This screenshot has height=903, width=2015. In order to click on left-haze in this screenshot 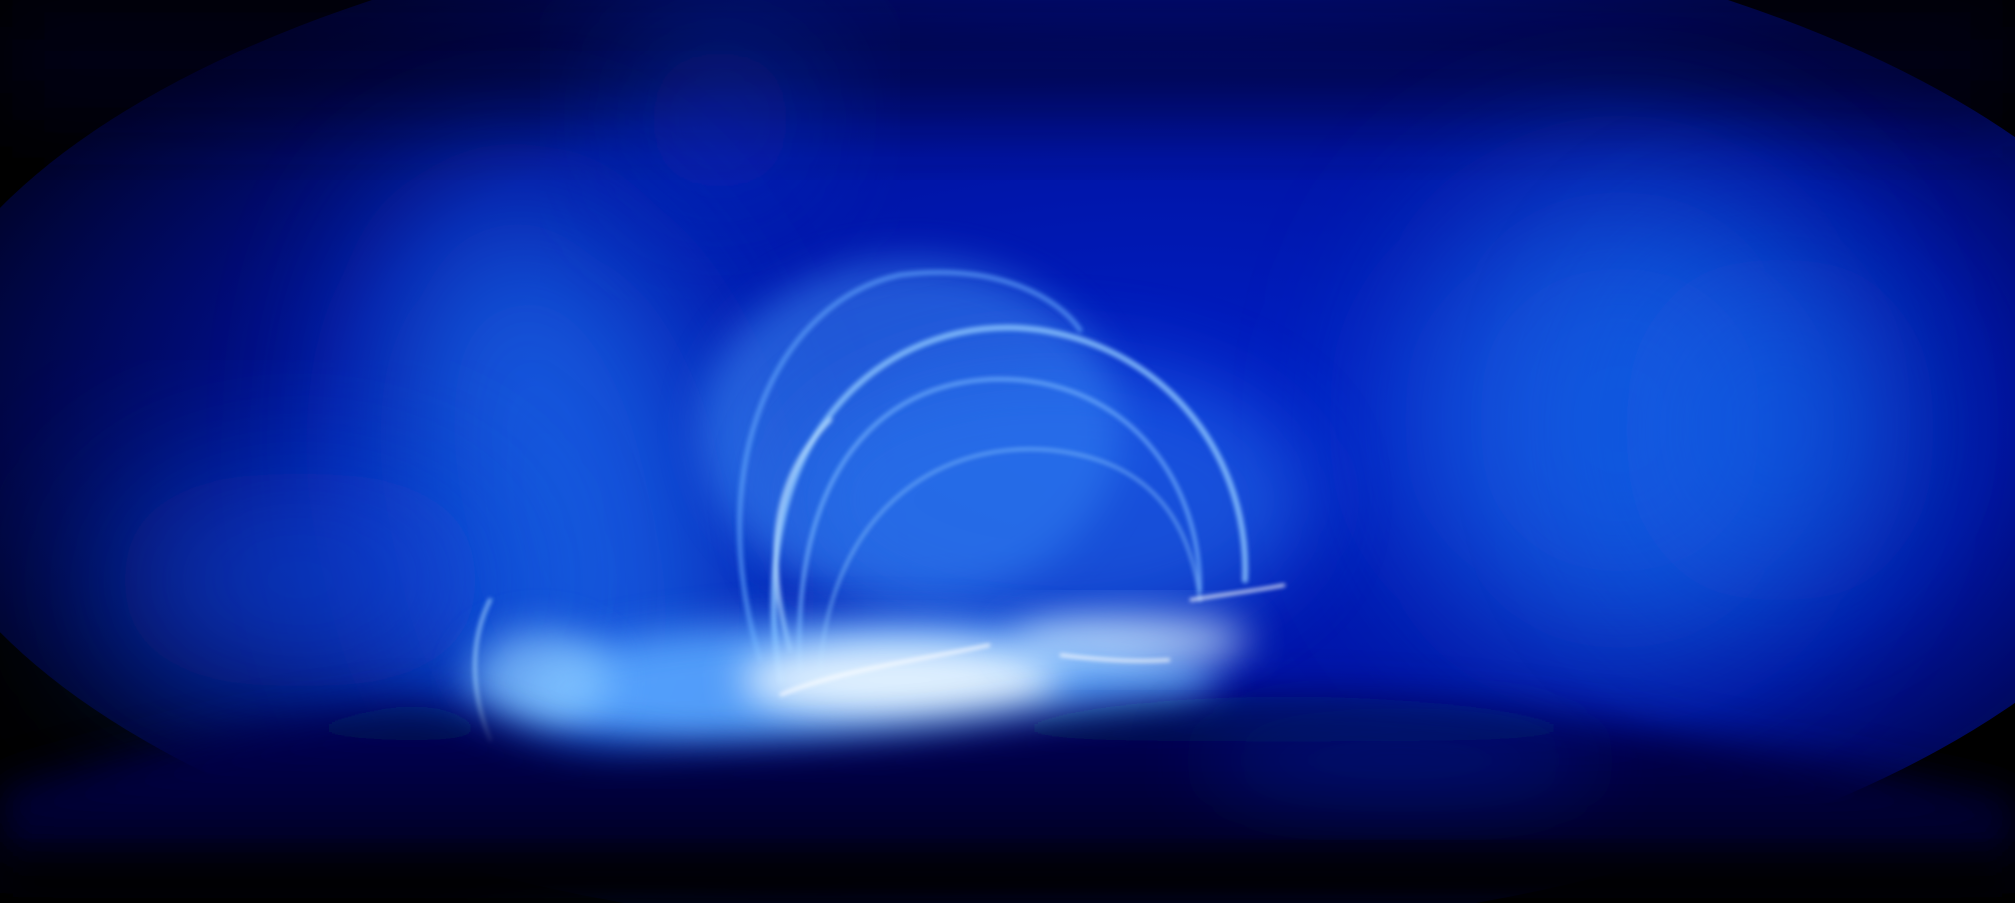, I will do `click(300, 580)`.